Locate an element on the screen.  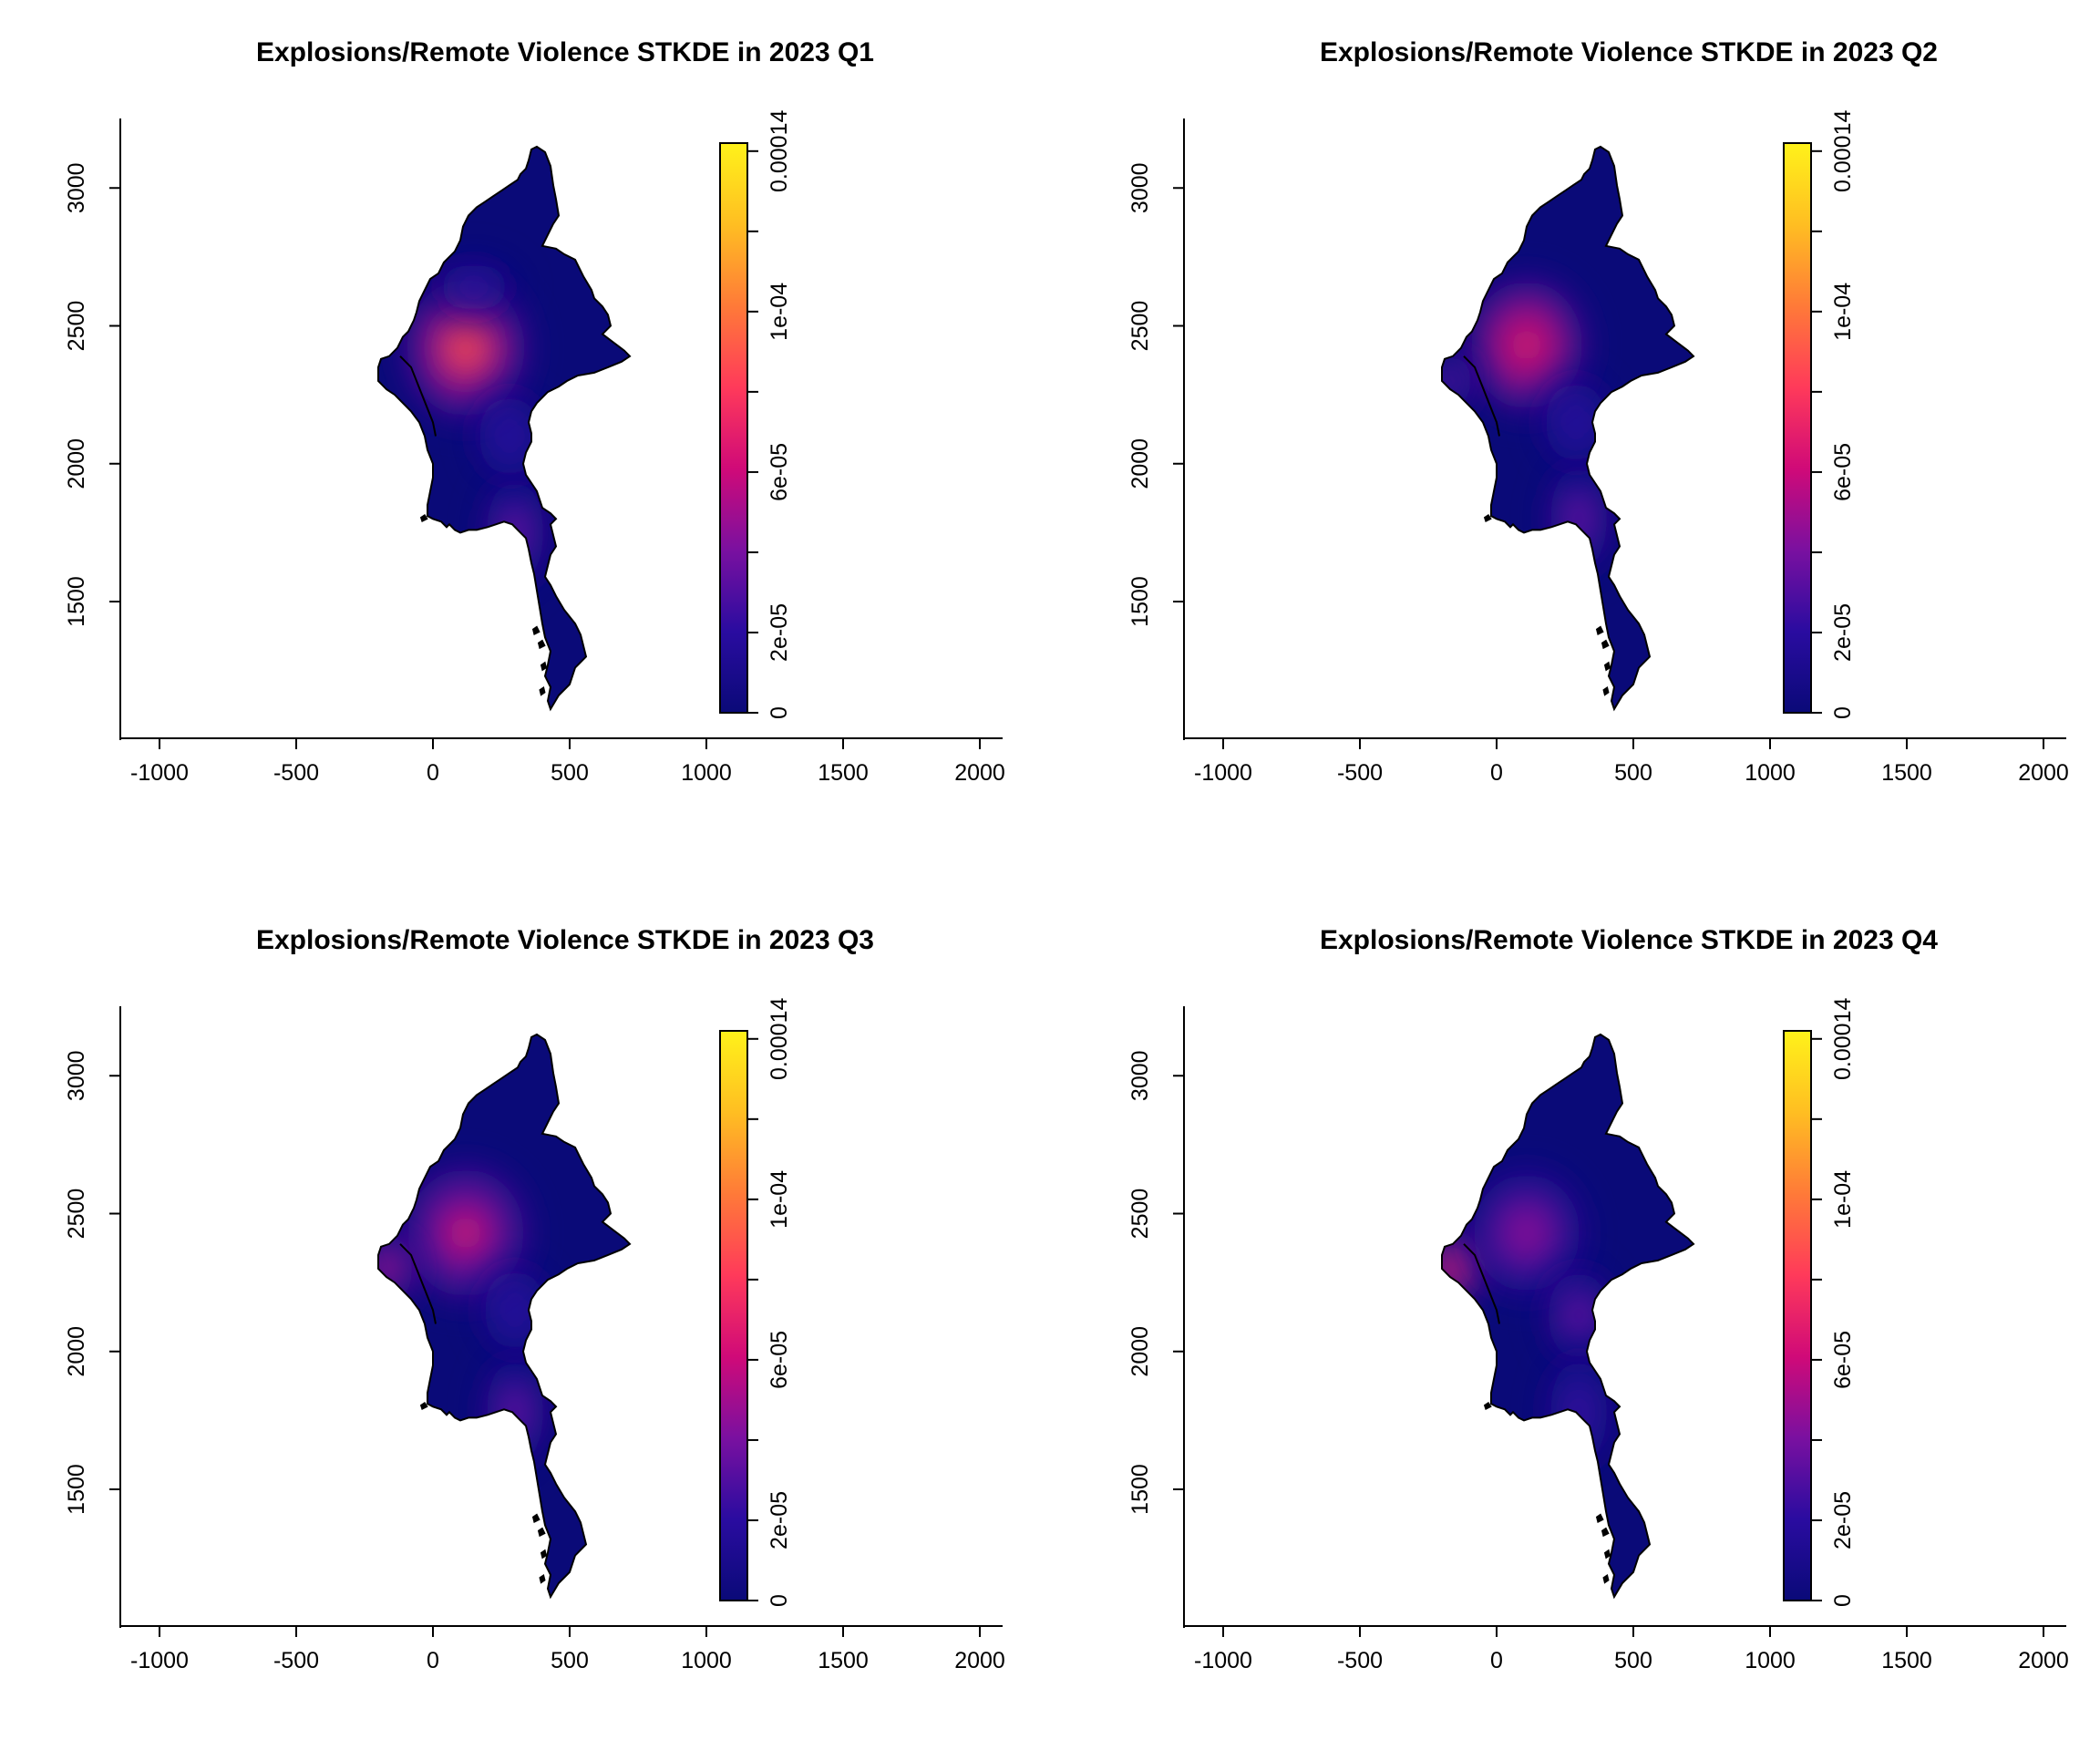
x-tick-label: 1500 is located at coordinates (1907, 1661).